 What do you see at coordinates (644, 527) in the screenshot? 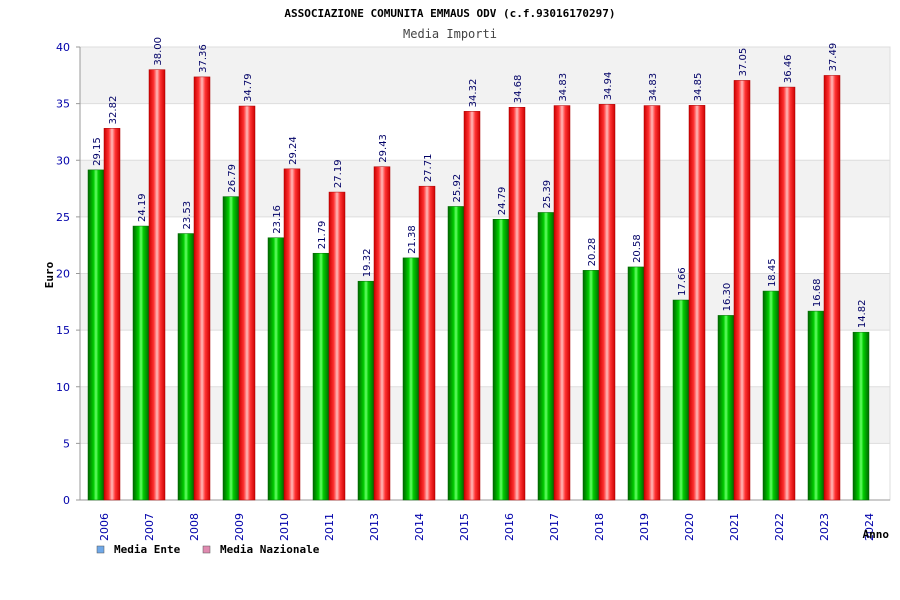
I see `x-tick-label: 2019` at bounding box center [644, 527].